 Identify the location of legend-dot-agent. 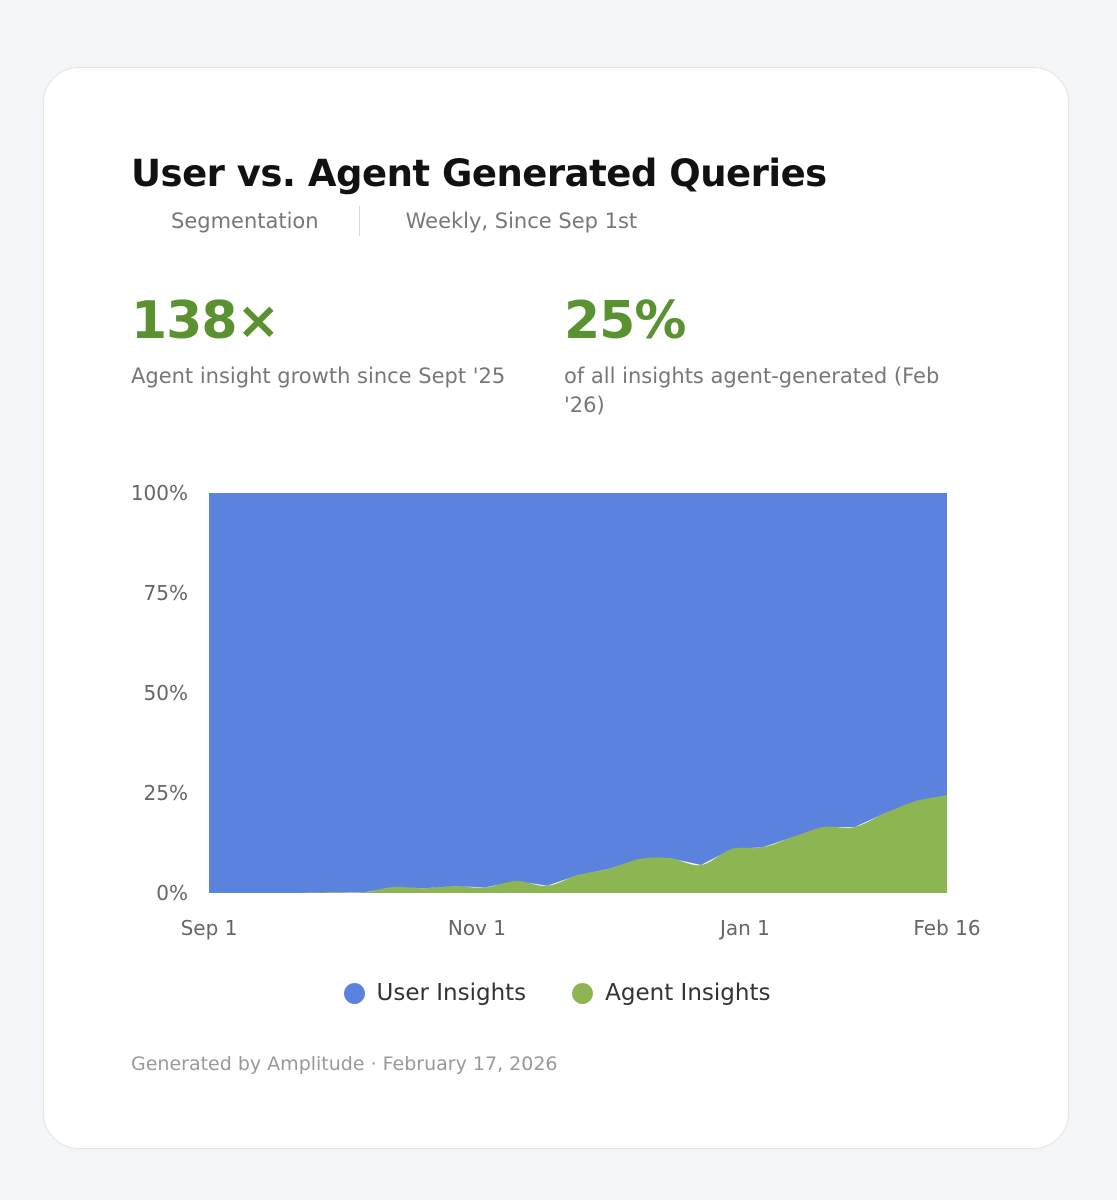
(583, 993).